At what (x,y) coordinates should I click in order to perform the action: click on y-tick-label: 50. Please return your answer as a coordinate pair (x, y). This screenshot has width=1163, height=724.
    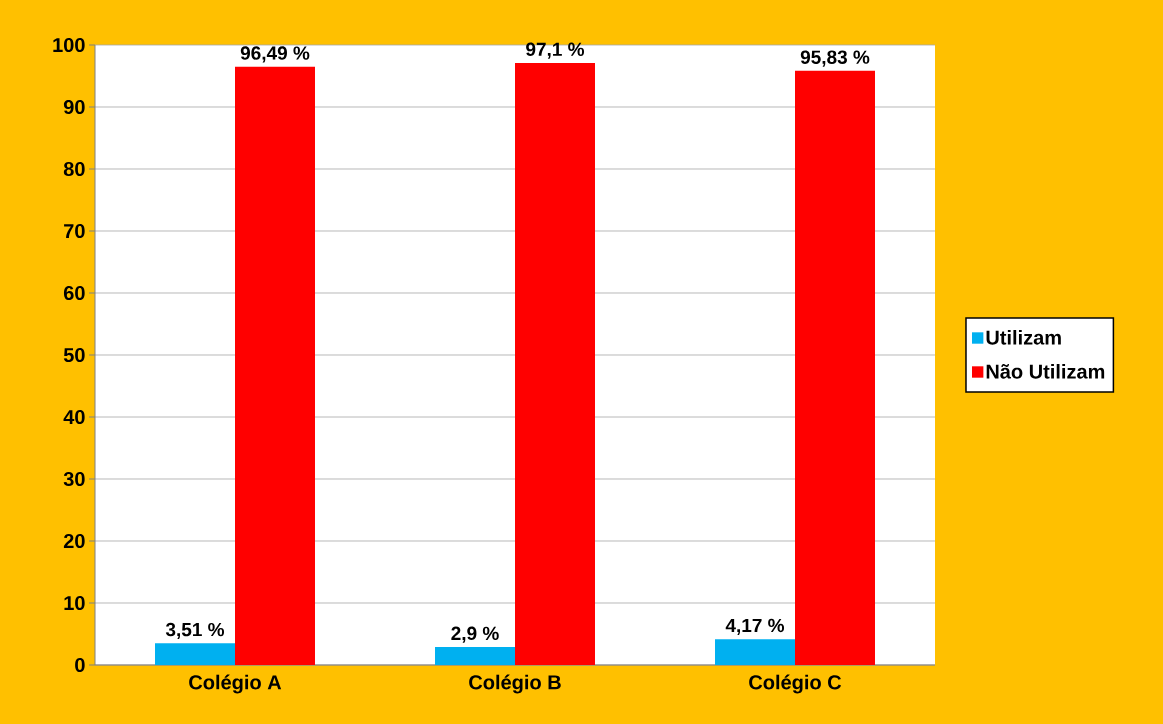
    Looking at the image, I should click on (74, 355).